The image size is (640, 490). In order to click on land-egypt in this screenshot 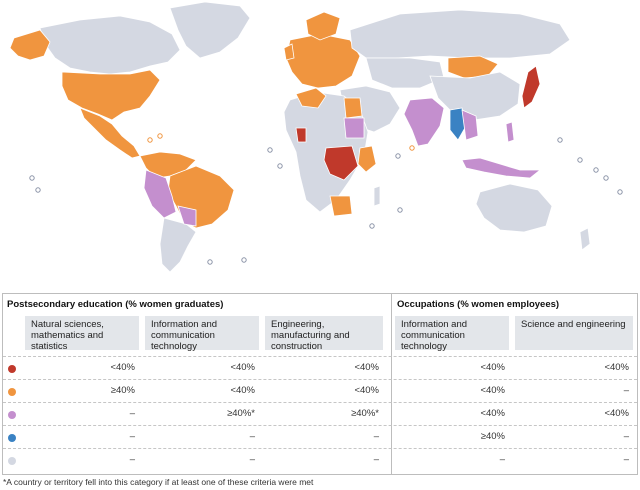, I will do `click(353, 108)`.